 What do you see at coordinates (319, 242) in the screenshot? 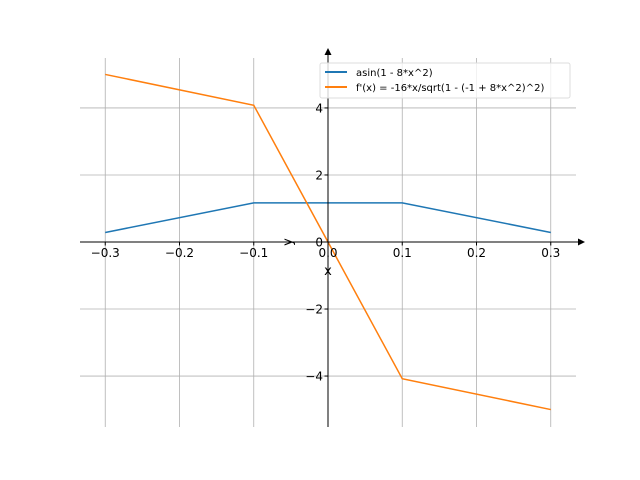
I see `y-tick-label: 0` at bounding box center [319, 242].